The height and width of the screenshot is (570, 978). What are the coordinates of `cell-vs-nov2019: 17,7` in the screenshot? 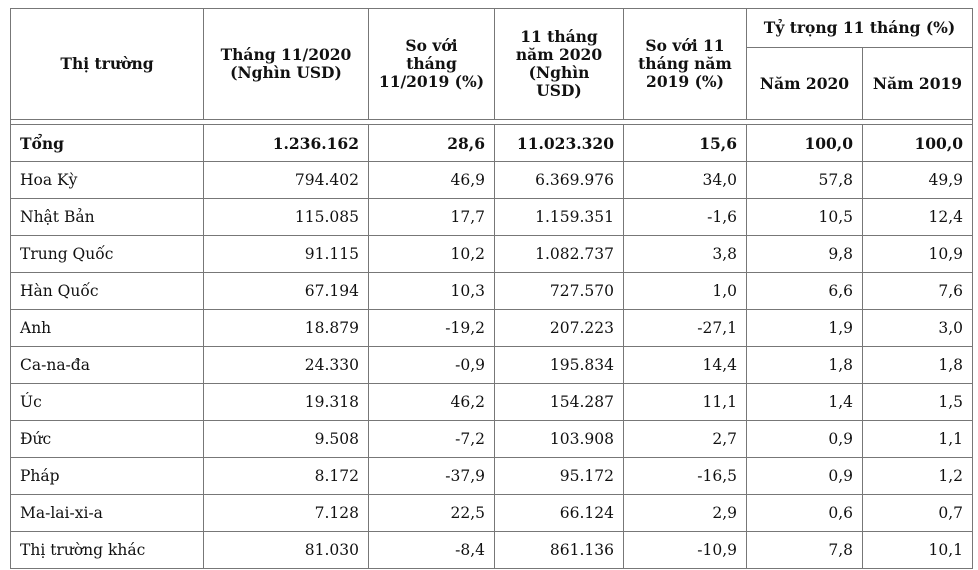 It's located at (431, 217).